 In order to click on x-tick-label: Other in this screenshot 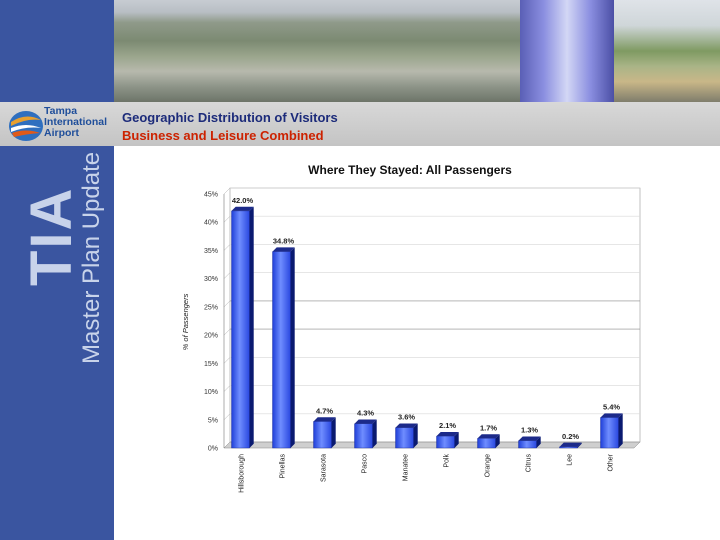, I will do `click(611, 462)`.